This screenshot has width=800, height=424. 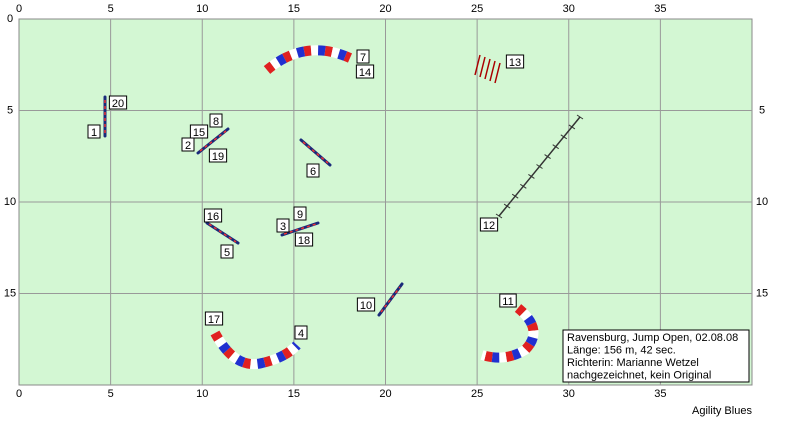 I want to click on obstacle-number: 11, so click(x=507, y=302).